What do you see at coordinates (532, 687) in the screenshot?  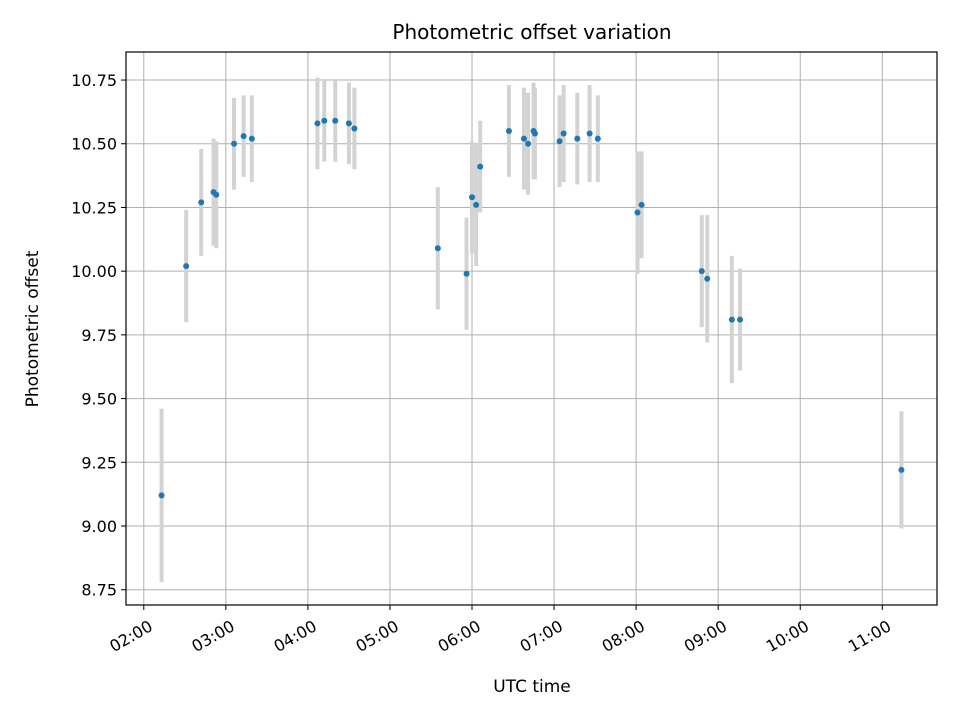 I see `x-axis-label: UTC time` at bounding box center [532, 687].